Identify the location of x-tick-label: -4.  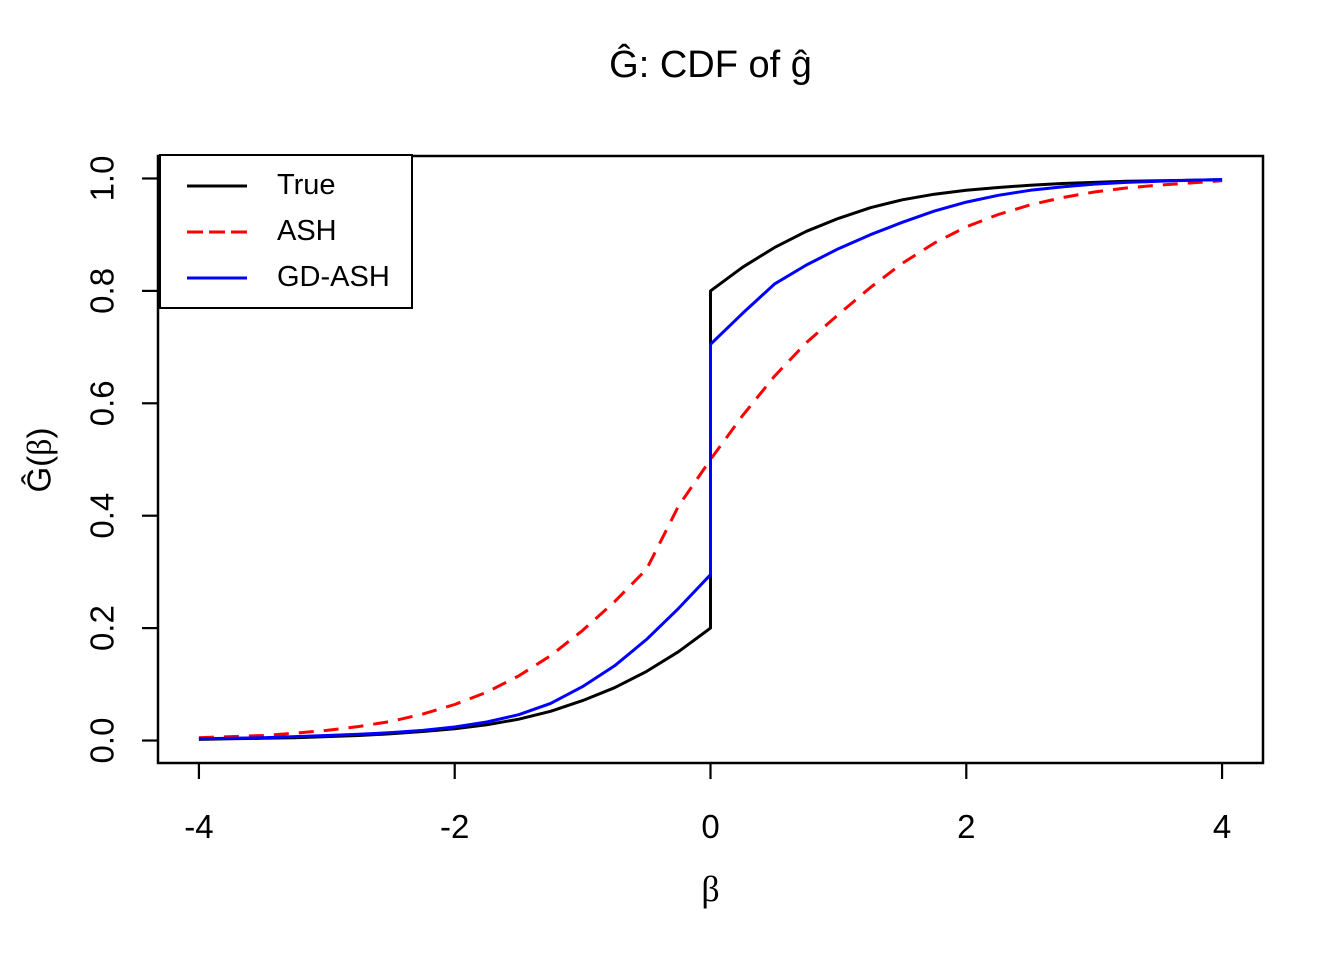
(198, 826).